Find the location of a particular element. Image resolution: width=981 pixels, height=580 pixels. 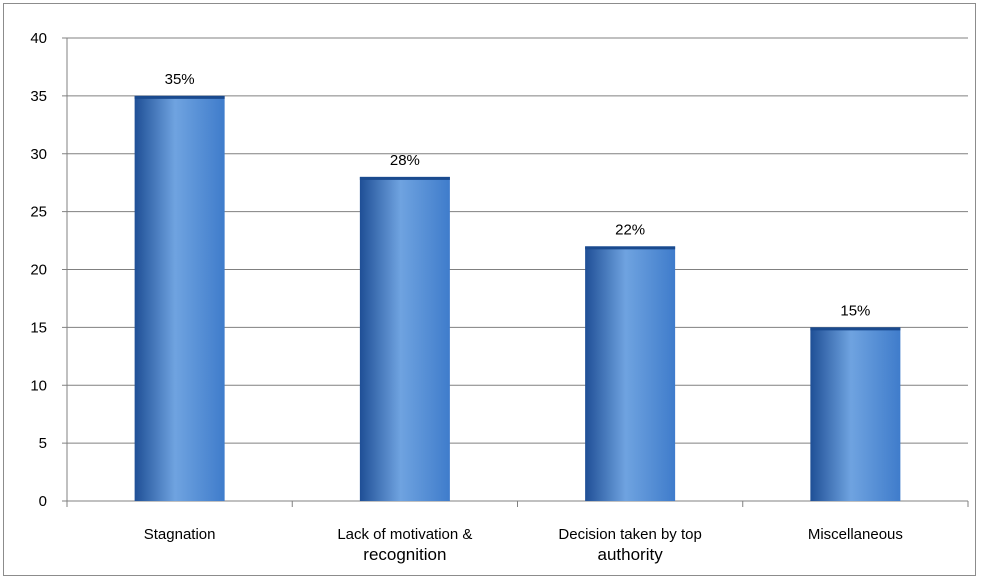

y-tick-label: 20 is located at coordinates (38, 270).